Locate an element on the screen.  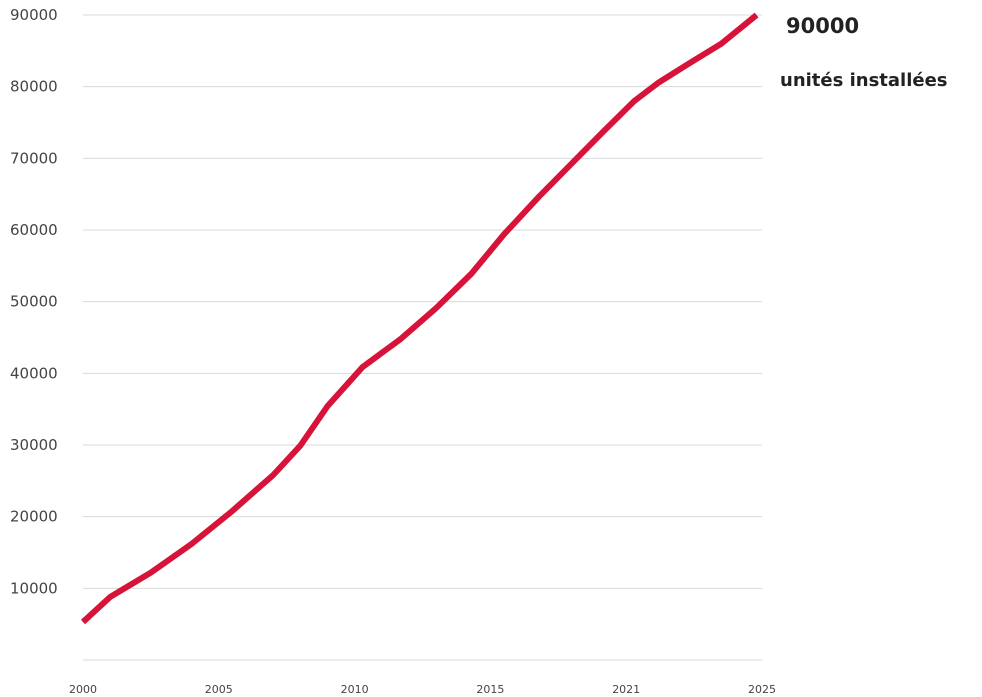
x-tick-label: 2005 is located at coordinates (219, 689).